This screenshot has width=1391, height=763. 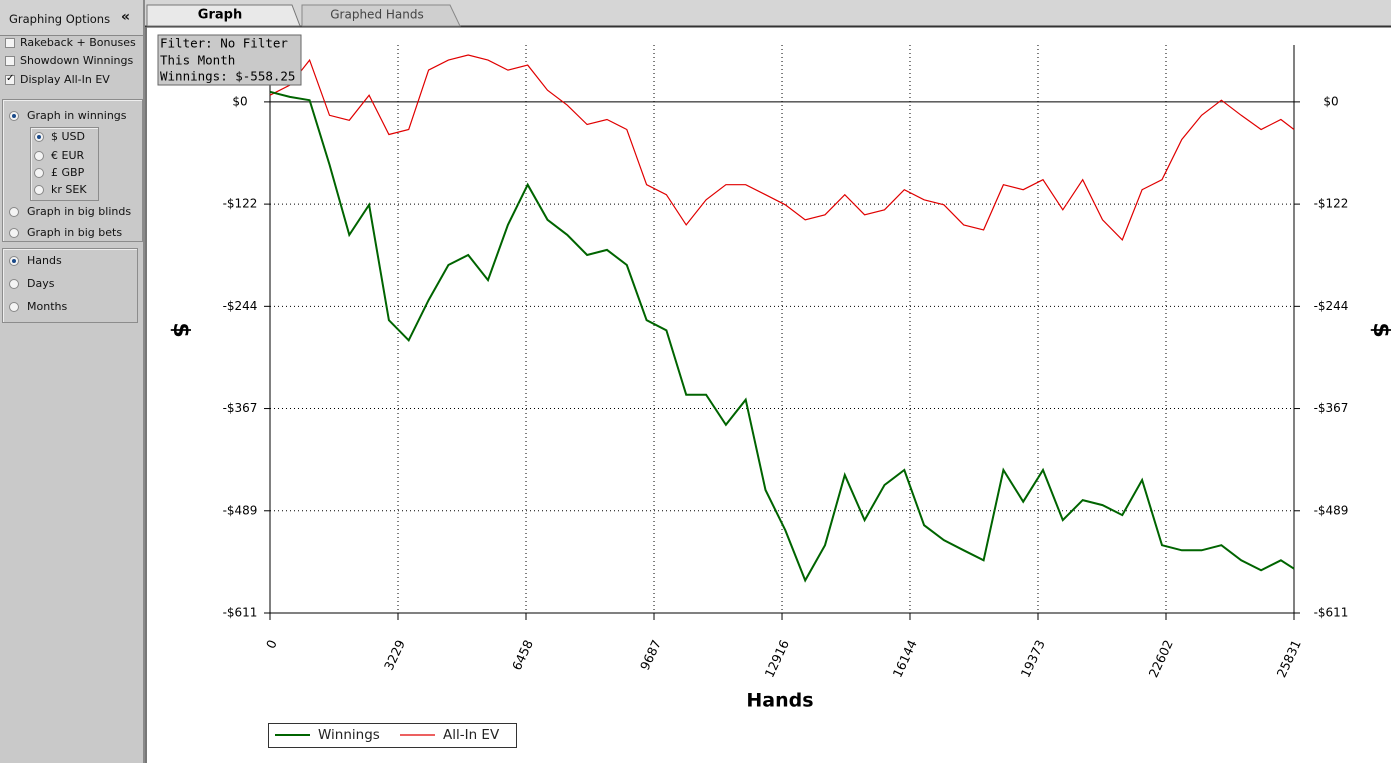 I want to click on radio-label: Graph in big blinds, so click(x=79, y=211).